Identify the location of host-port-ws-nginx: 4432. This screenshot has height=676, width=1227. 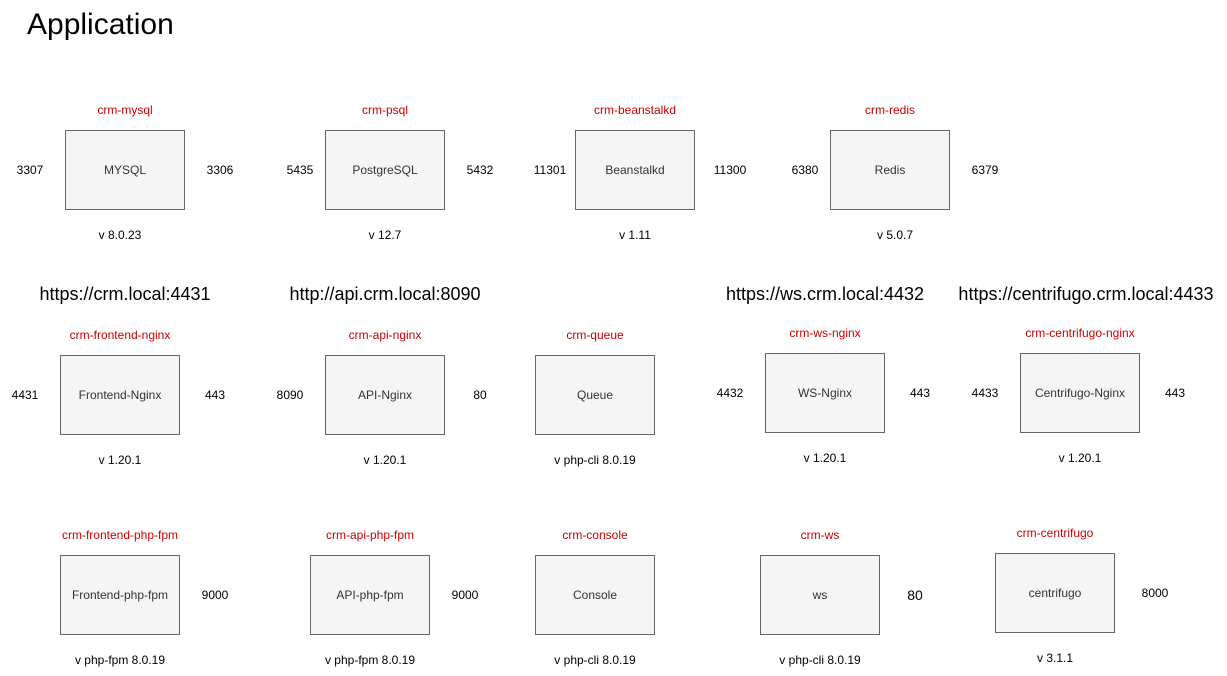
(730, 393).